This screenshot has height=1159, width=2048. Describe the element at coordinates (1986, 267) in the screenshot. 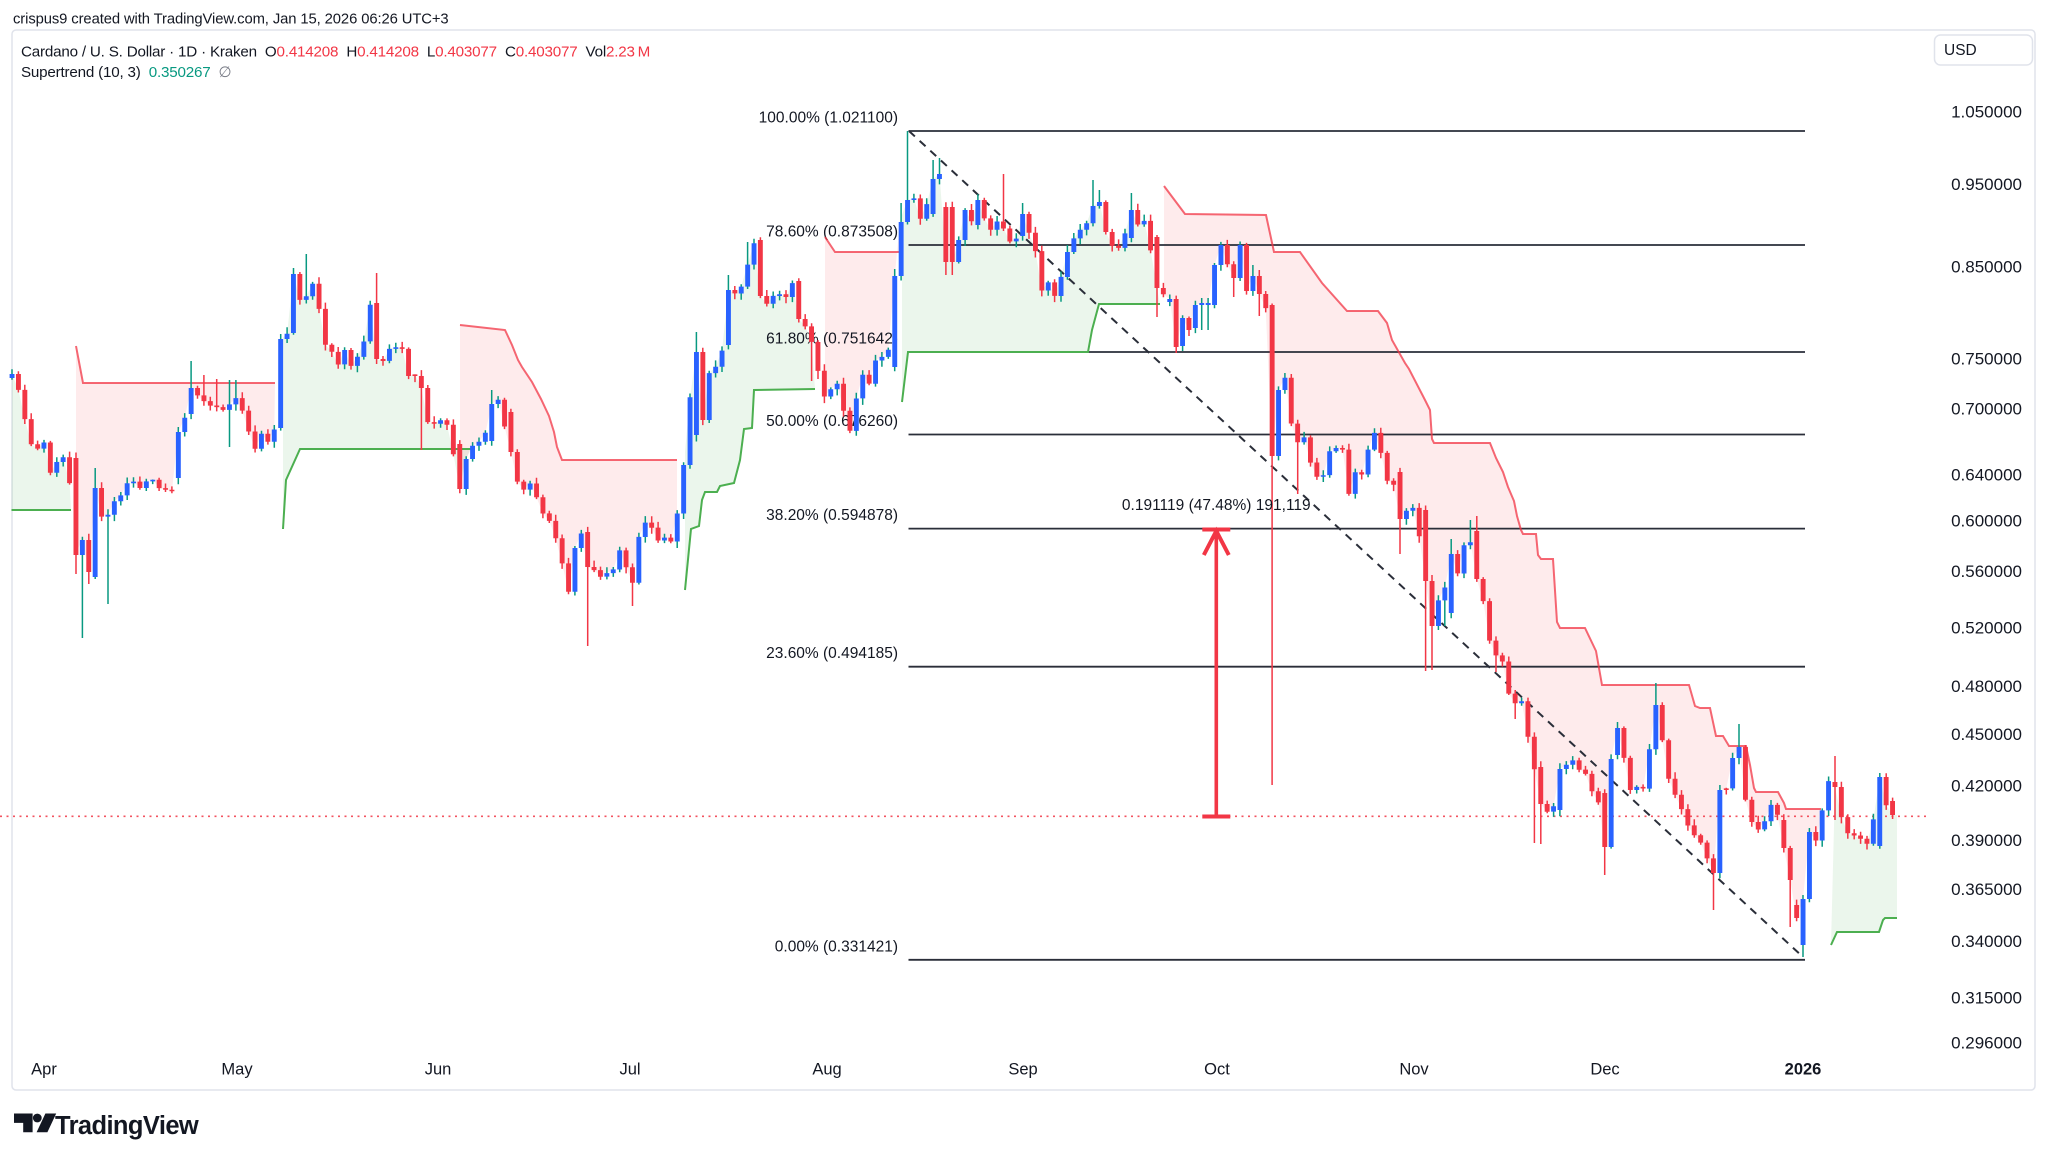

I see `svg-text: 0.850000` at that location.